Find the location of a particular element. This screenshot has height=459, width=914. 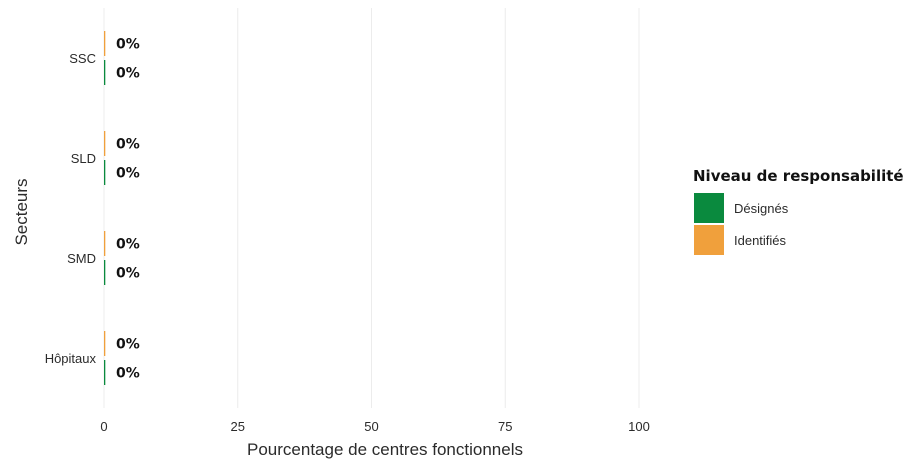

data-label-smd-designes: 0% is located at coordinates (128, 274).